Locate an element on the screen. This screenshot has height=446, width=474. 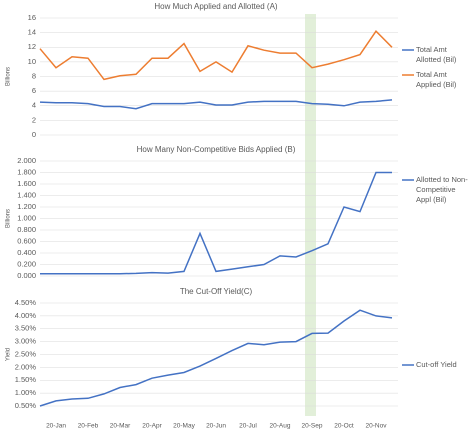
y-tick-label: 1.600 is located at coordinates (26, 183).